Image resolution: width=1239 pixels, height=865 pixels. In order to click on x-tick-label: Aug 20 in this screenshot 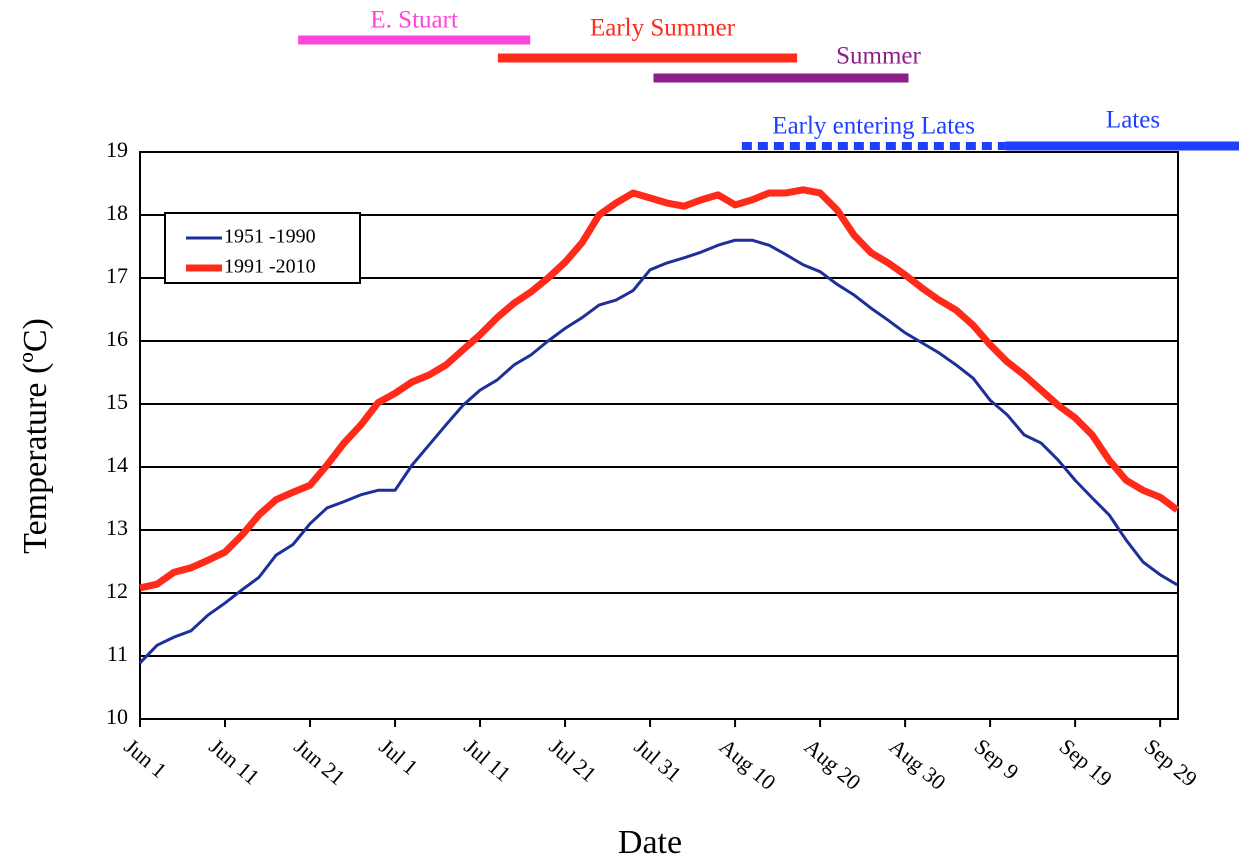, I will do `click(833, 764)`.